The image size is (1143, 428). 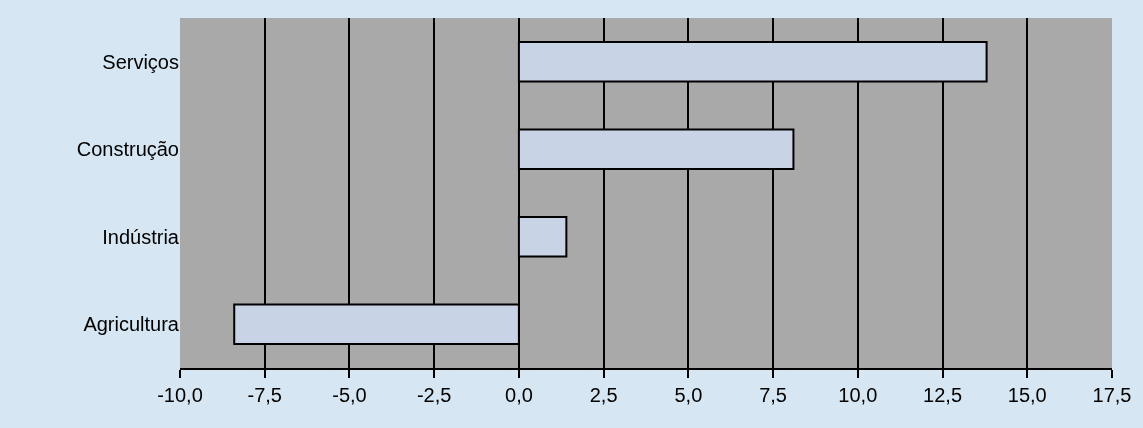 What do you see at coordinates (1027, 395) in the screenshot?
I see `x-tick-label: 15,0` at bounding box center [1027, 395].